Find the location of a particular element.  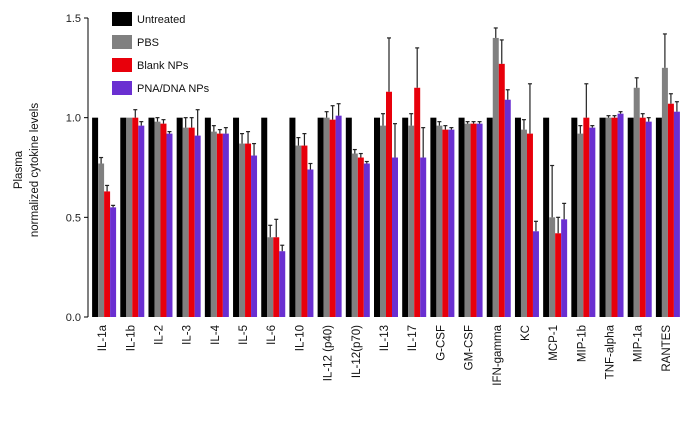

x-tick-label: IL-2 is located at coordinates (159, 335).